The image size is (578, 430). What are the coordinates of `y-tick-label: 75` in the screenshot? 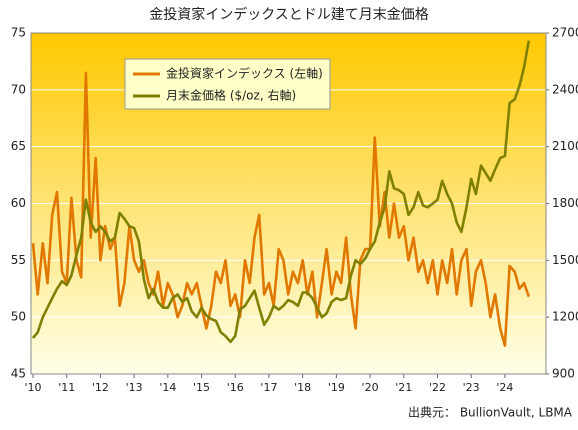 It's located at (18, 33).